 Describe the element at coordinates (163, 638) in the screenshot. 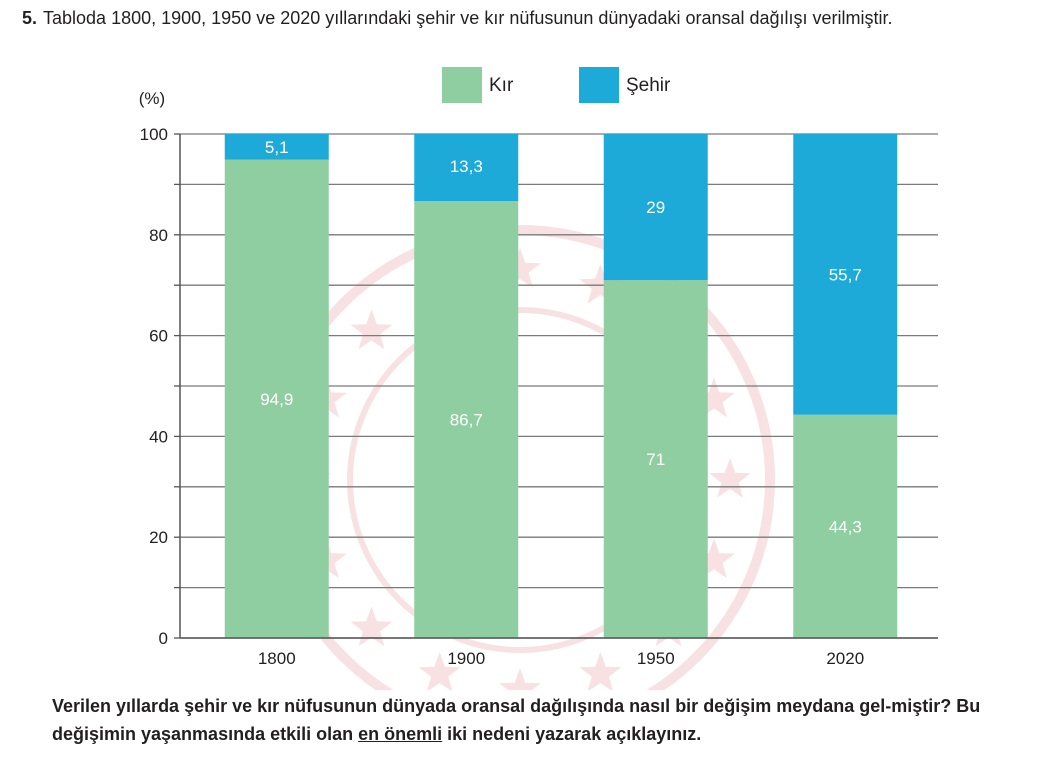

I see `ytick-label: 0` at that location.